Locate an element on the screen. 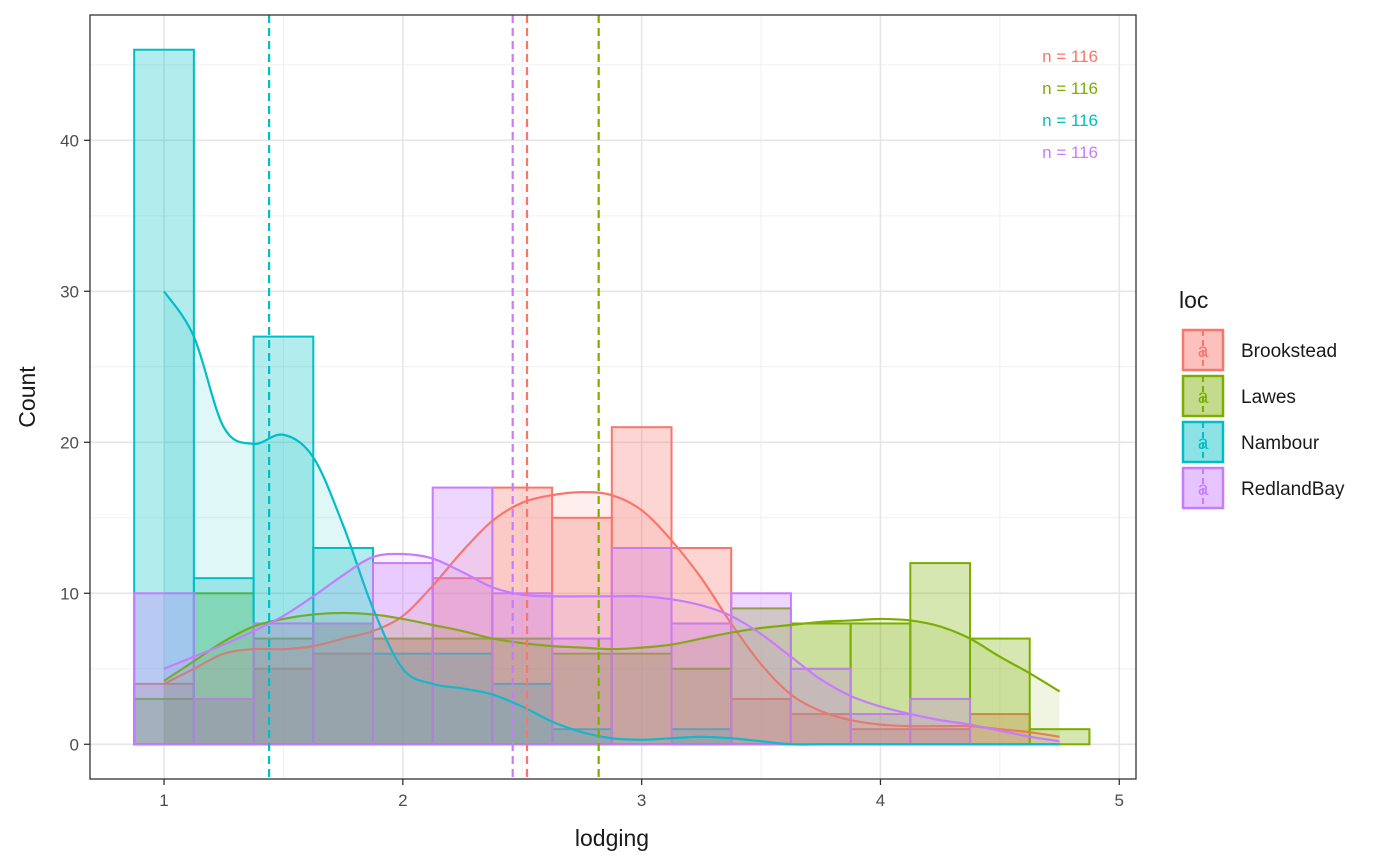  x-tick-label: 2 is located at coordinates (402, 800).